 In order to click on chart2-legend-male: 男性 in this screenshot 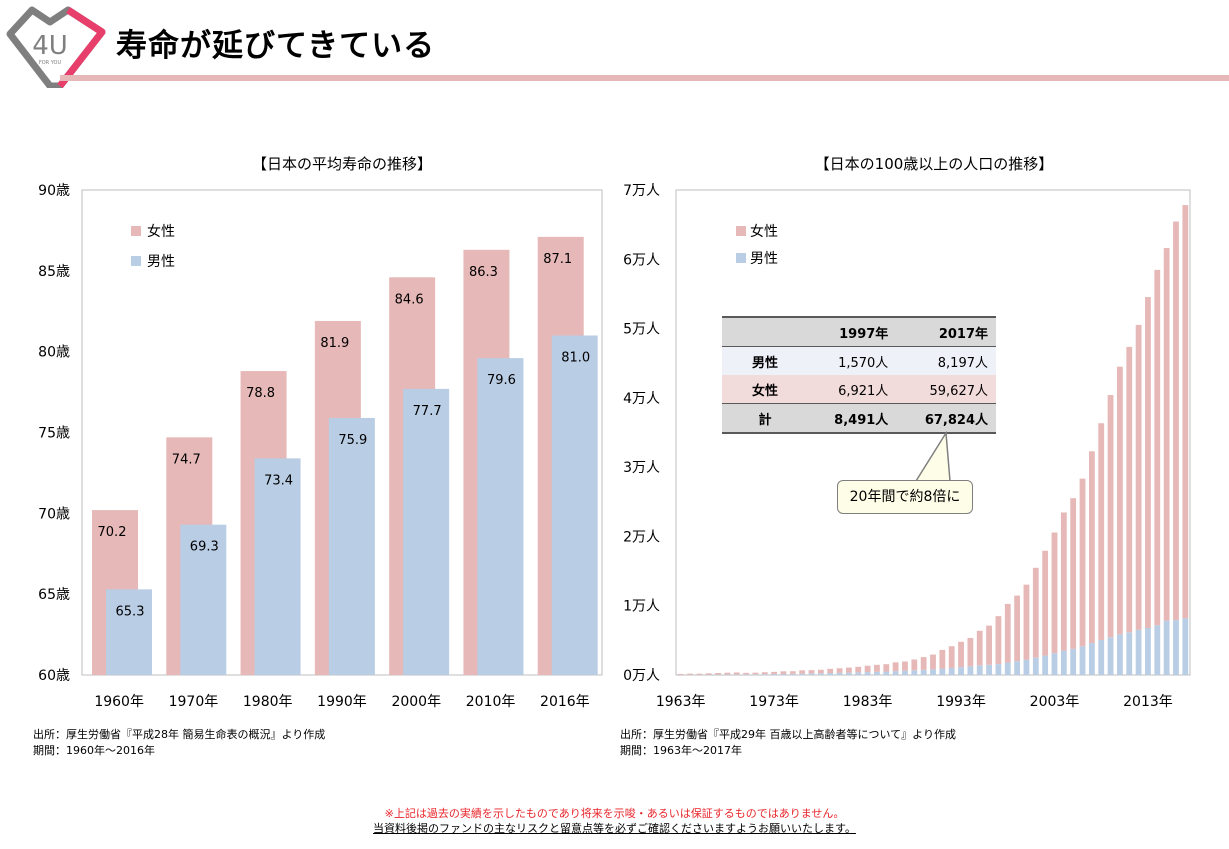, I will do `click(764, 259)`.